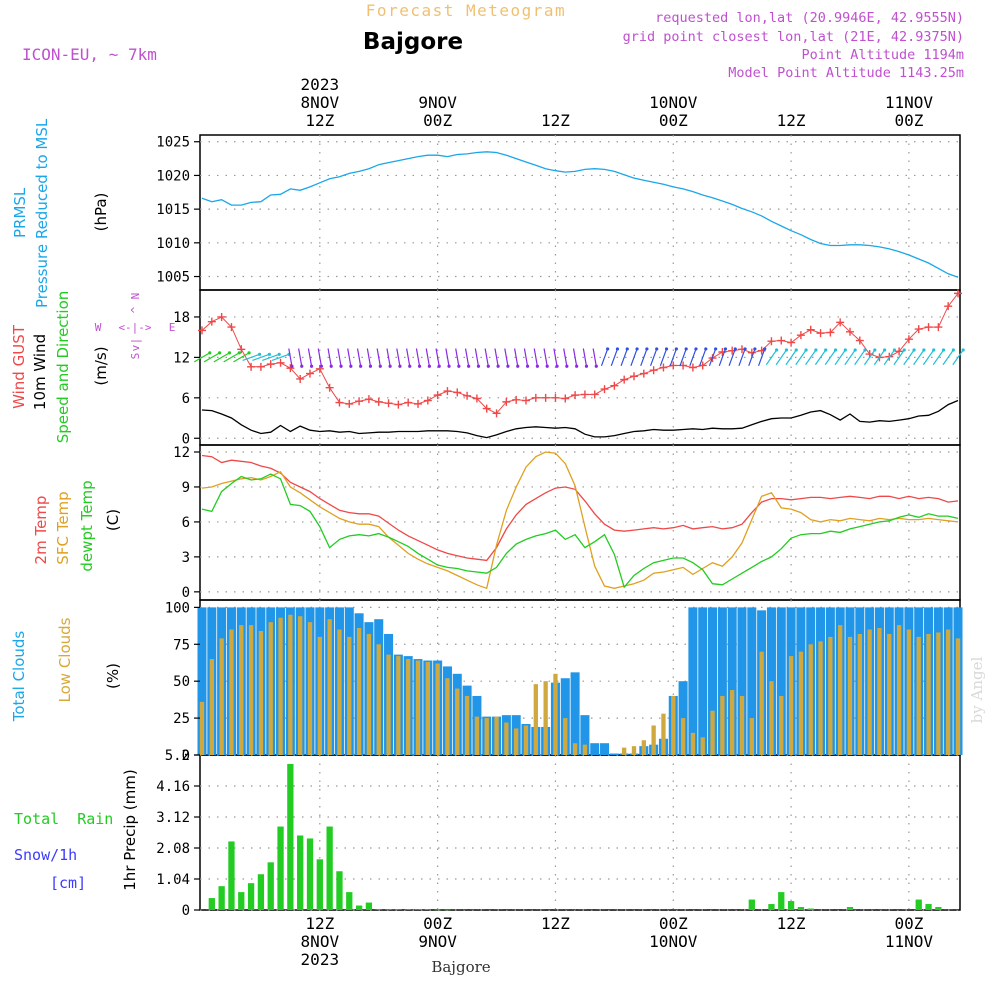 Image resolution: width=1000 pixels, height=1000 pixels. Describe the element at coordinates (413, 42) in the screenshot. I see `location-title: Bajgore` at that location.